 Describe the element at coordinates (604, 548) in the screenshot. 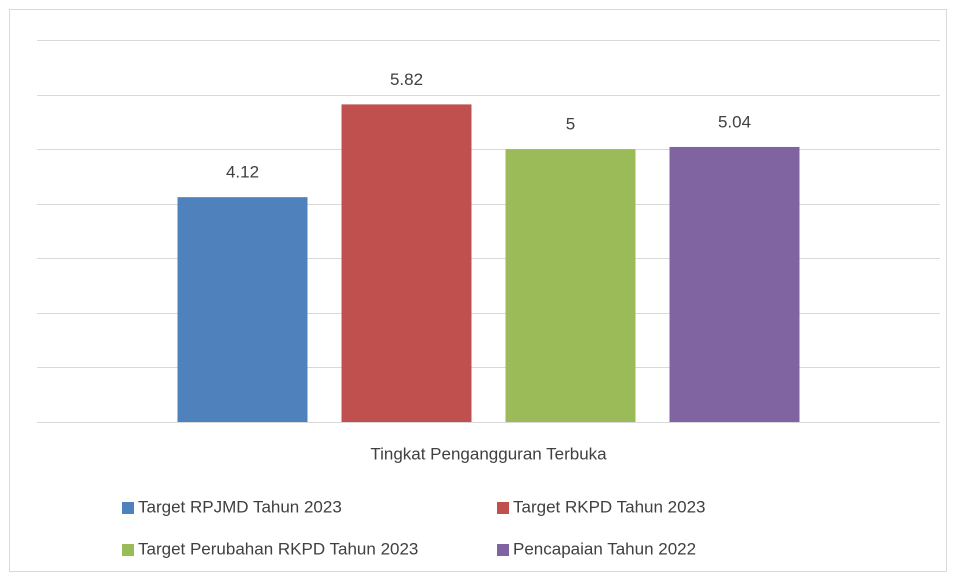

I see `legend-label: Pencapaian Tahun 2022` at that location.